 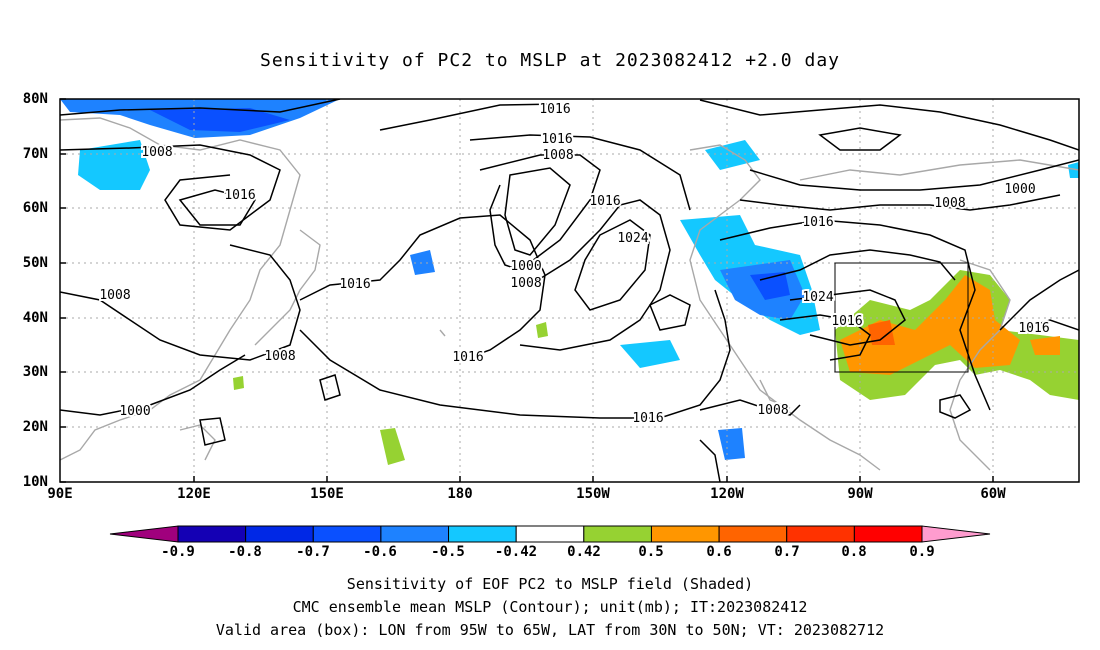 I want to click on colorbar, so click(x=550, y=534).